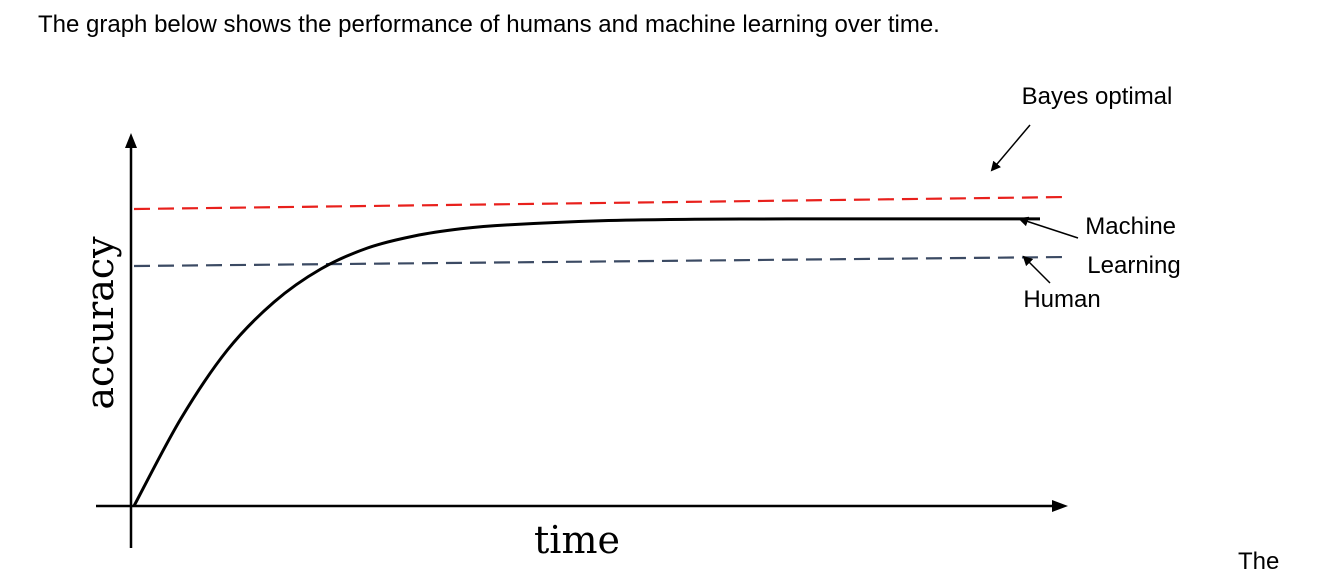  I want to click on annotation-human: Human, so click(1061, 284).